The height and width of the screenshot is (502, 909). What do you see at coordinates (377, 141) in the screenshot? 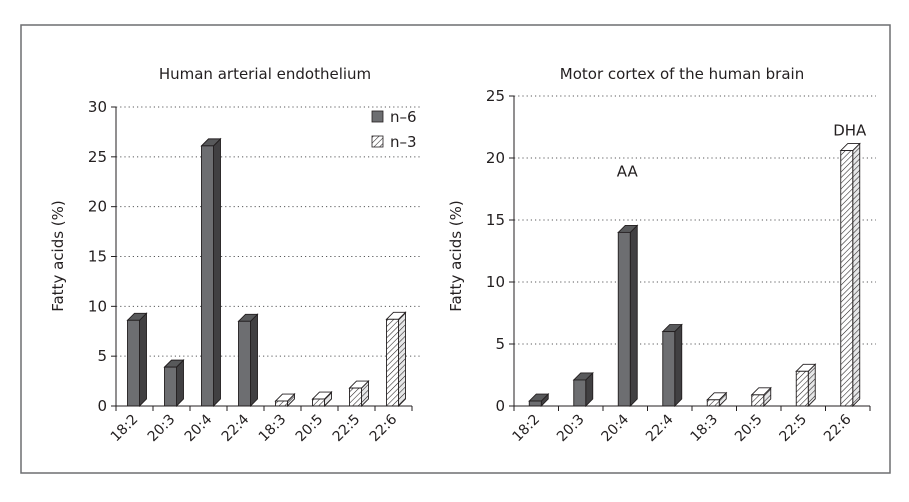
I see `legend-swatch-n3` at bounding box center [377, 141].